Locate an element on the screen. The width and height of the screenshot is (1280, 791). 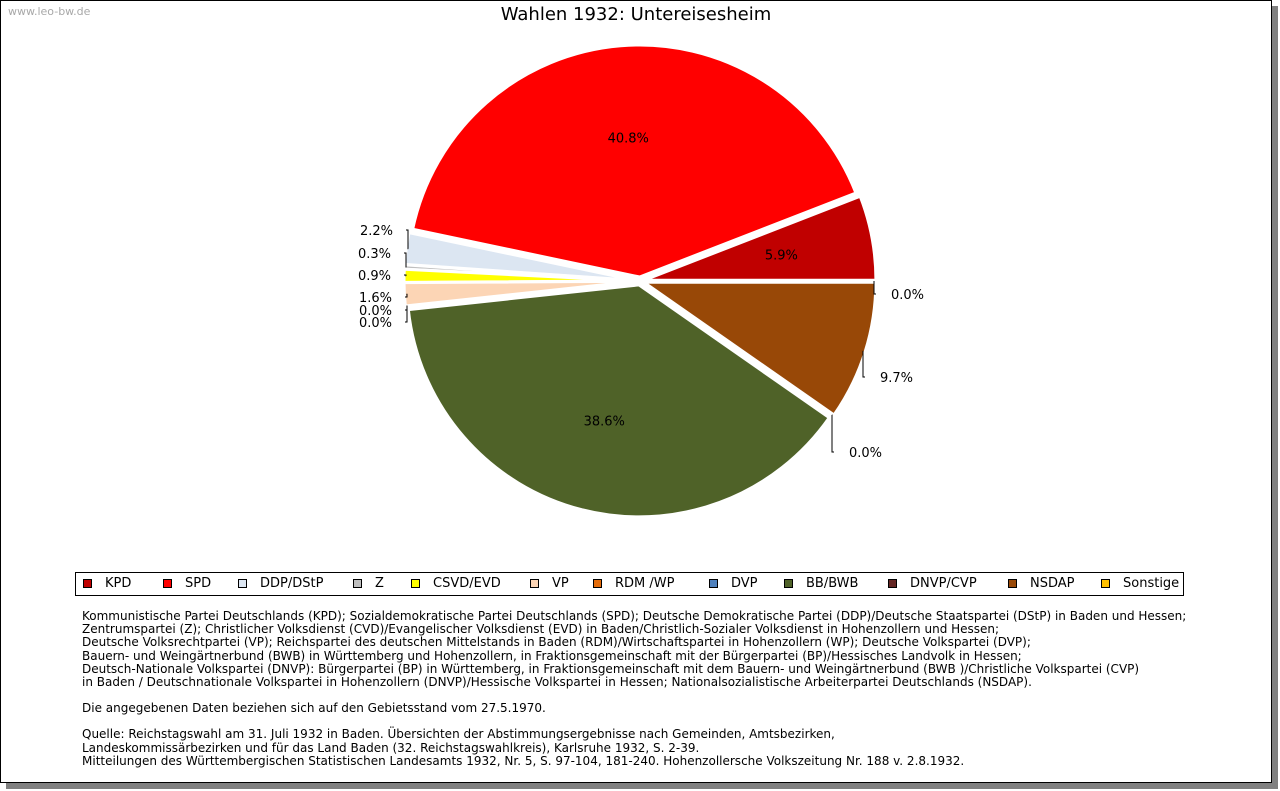
legend-label: Z is located at coordinates (379, 583).